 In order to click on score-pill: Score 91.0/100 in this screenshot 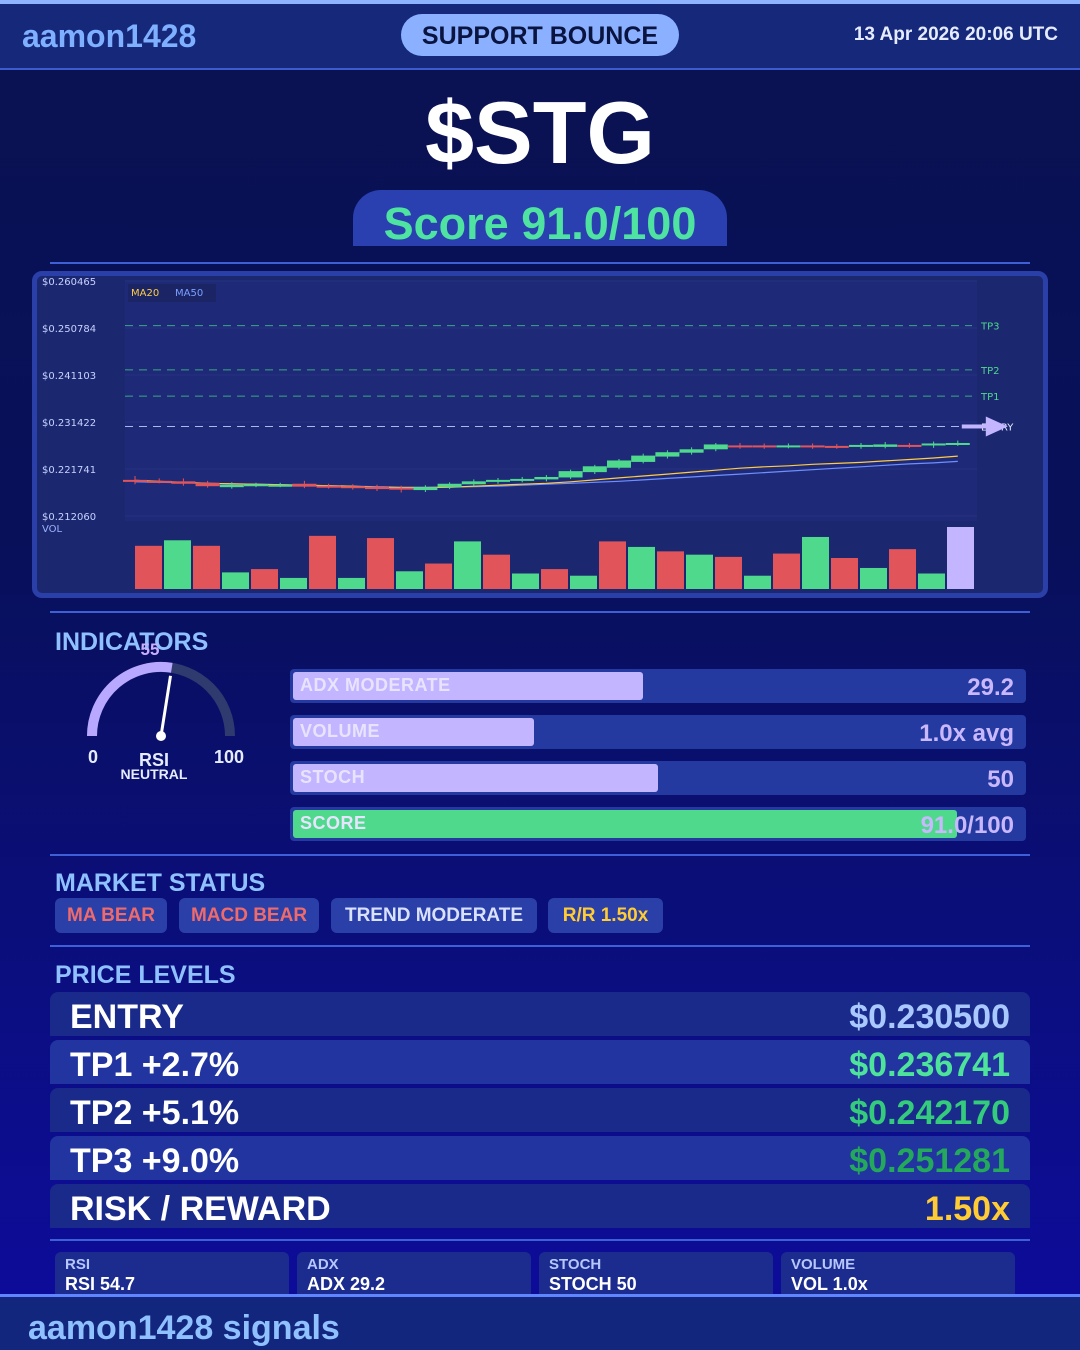, I will do `click(540, 218)`.